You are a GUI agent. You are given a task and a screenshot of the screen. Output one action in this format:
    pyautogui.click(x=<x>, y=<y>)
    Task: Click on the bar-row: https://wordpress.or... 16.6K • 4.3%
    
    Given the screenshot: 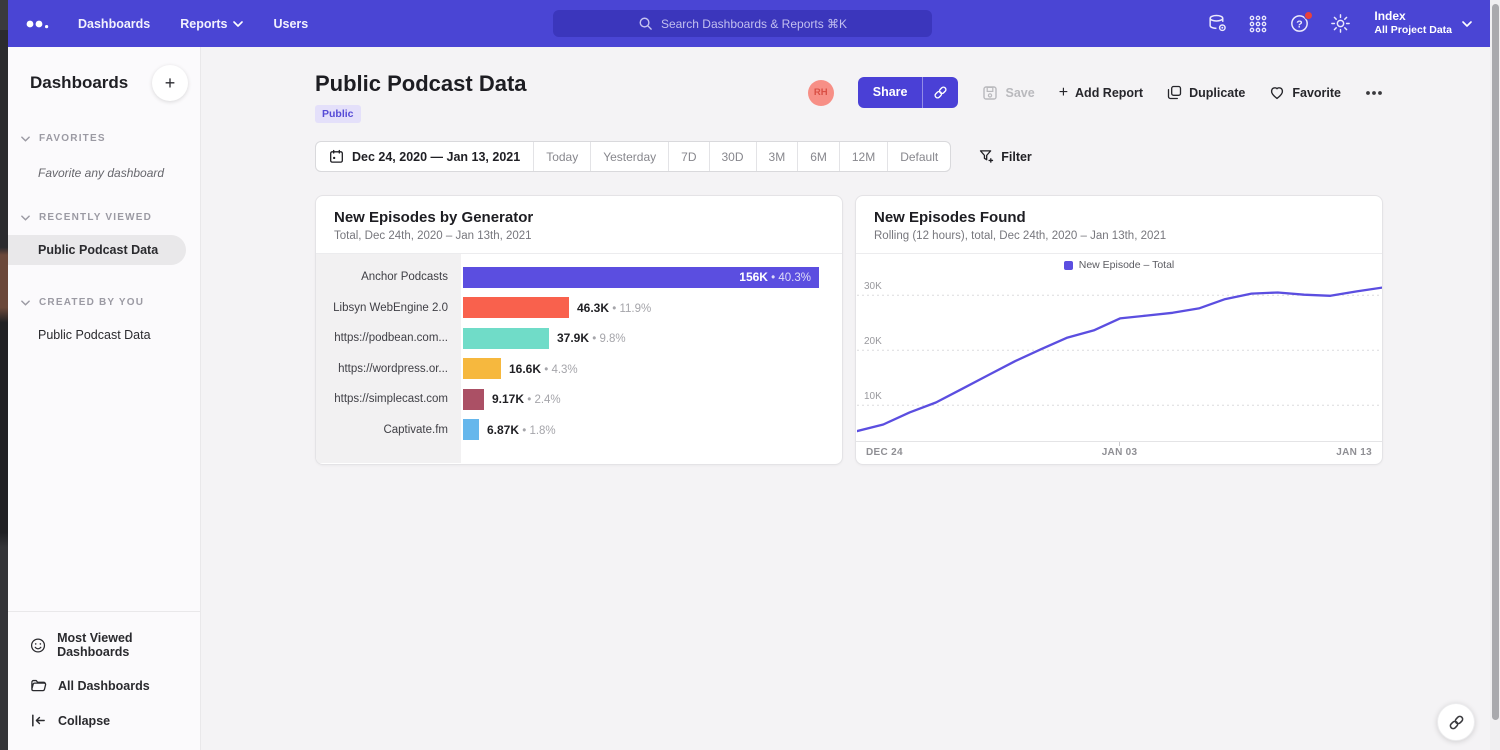 What is the action you would take?
    pyautogui.click(x=590, y=369)
    